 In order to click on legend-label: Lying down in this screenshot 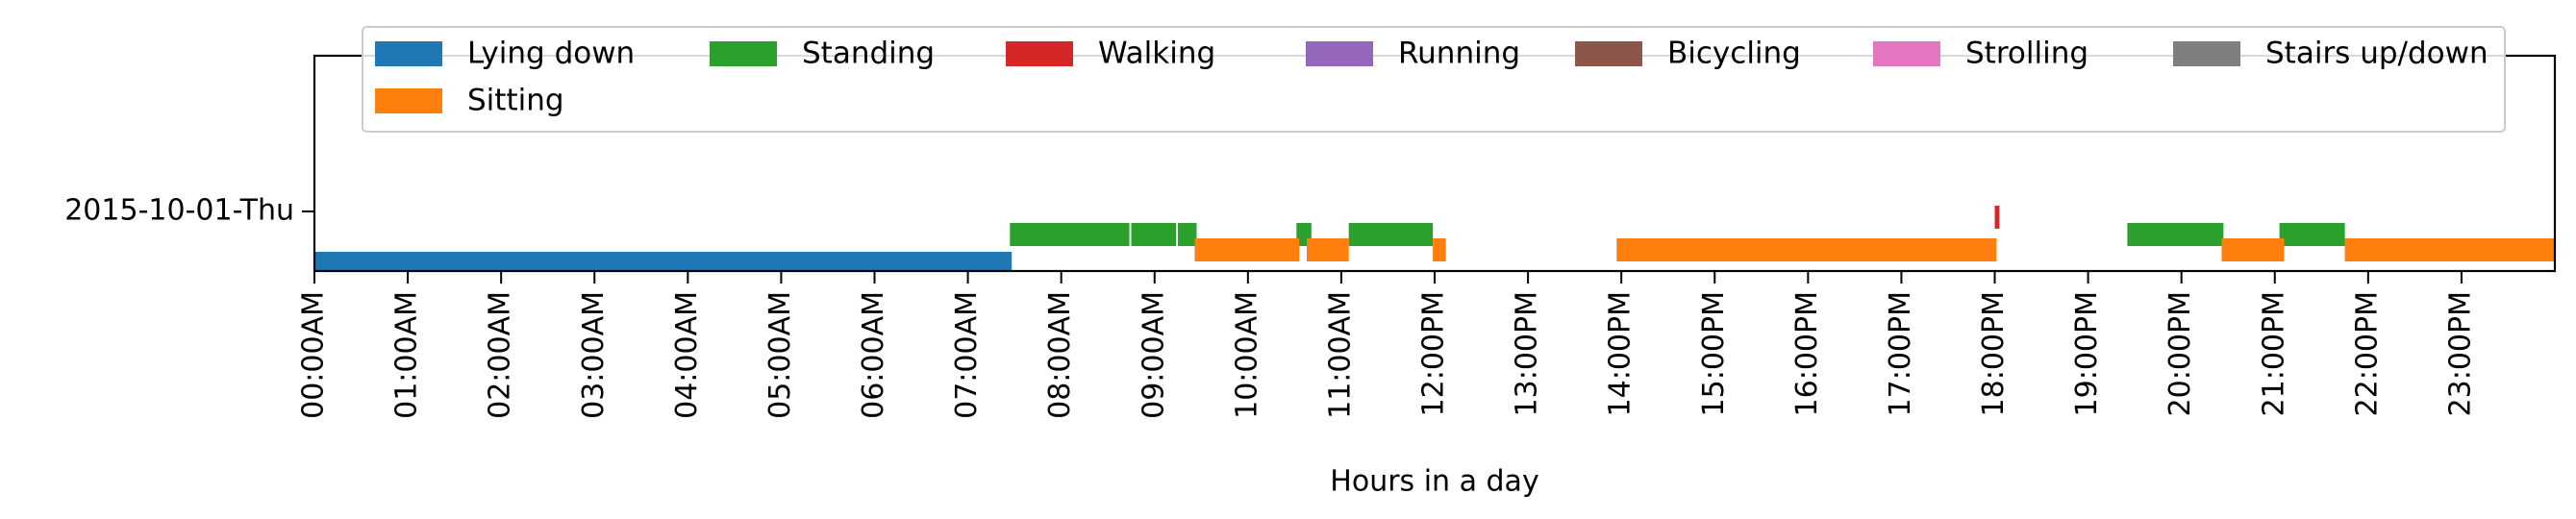, I will do `click(551, 54)`.